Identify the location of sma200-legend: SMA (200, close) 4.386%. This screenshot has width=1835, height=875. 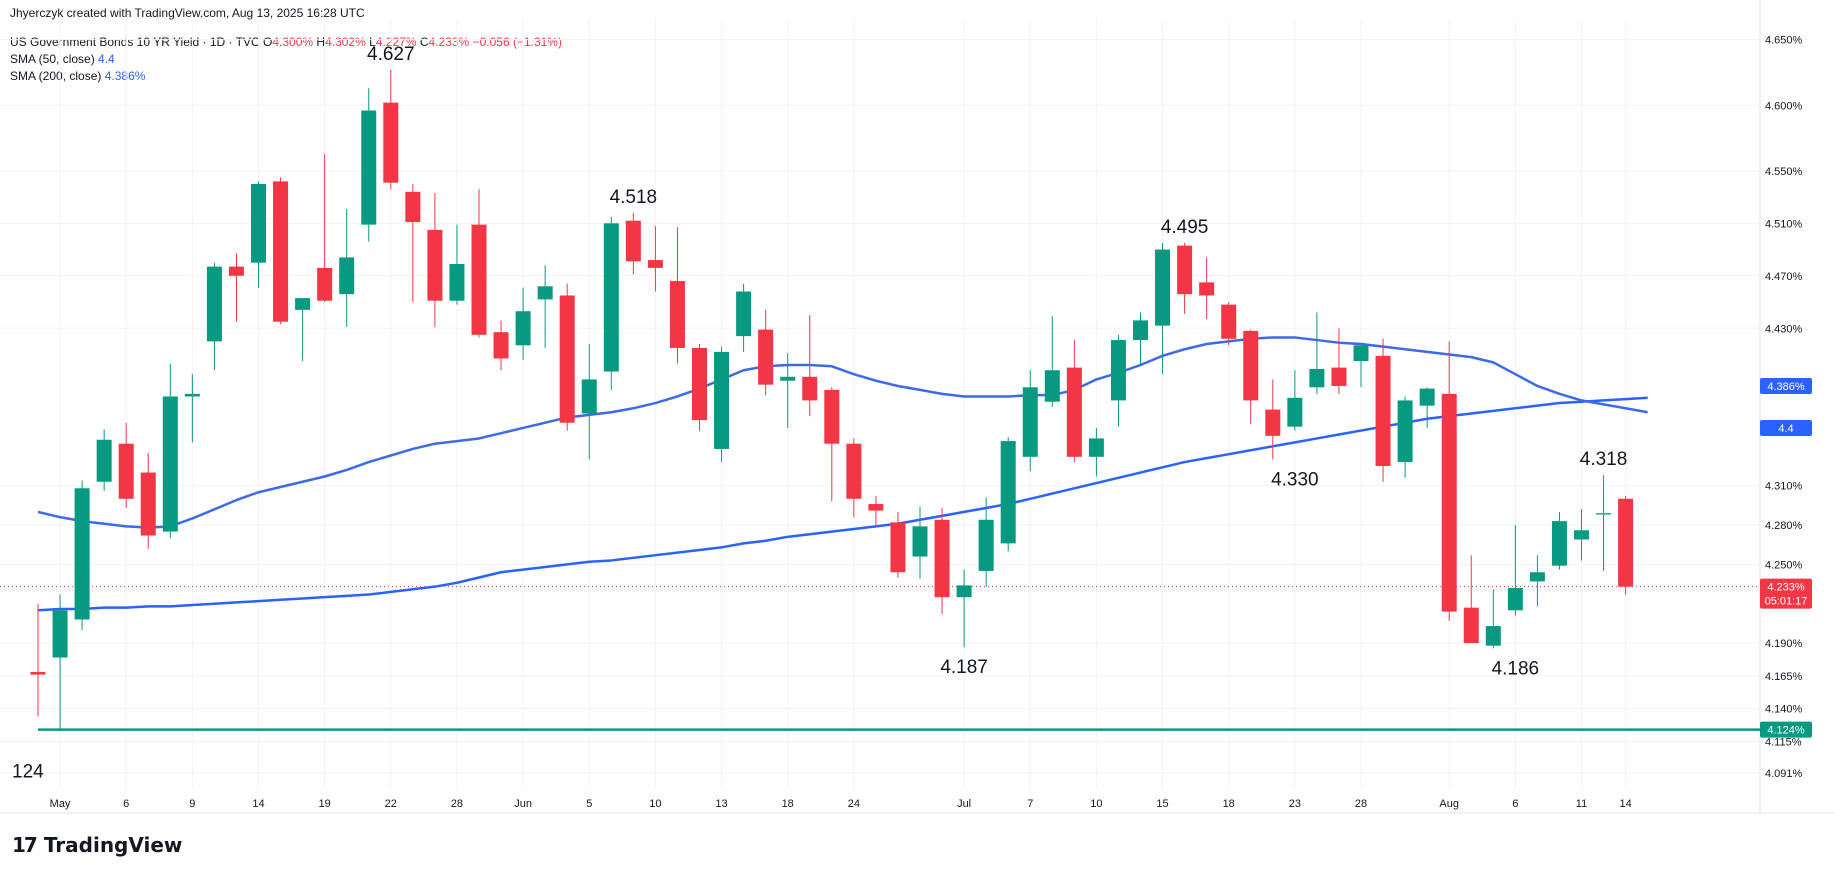
(77, 76).